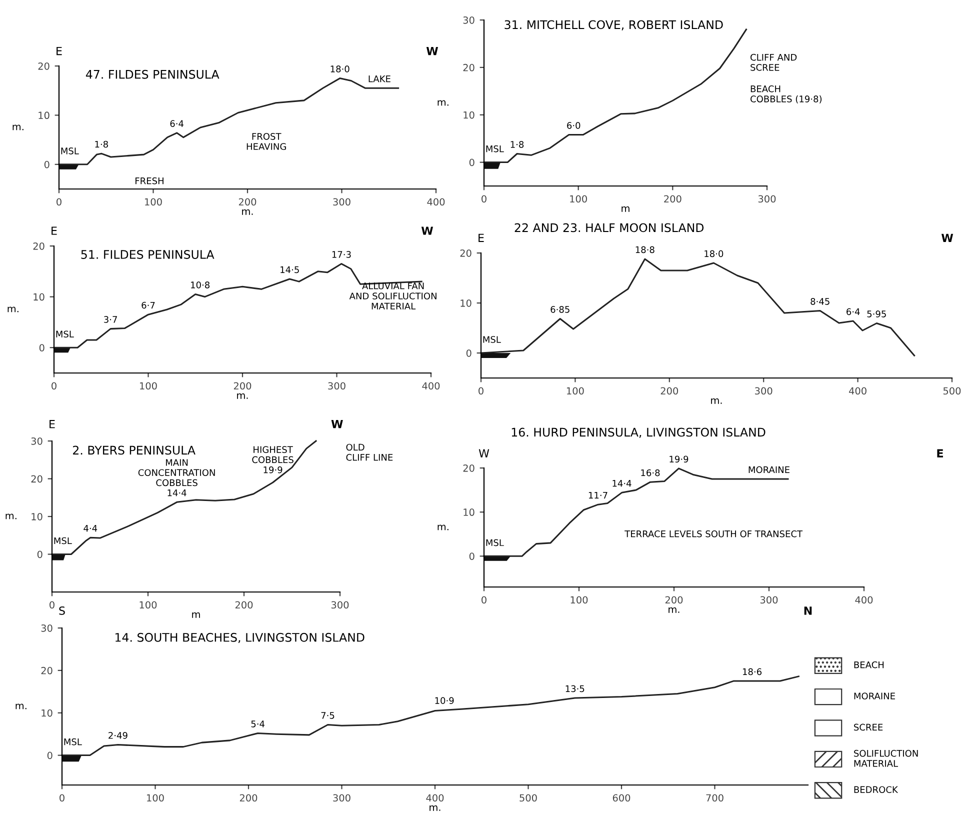 The height and width of the screenshot is (816, 962). What do you see at coordinates (444, 700) in the screenshot?
I see `annotation: 10·9` at bounding box center [444, 700].